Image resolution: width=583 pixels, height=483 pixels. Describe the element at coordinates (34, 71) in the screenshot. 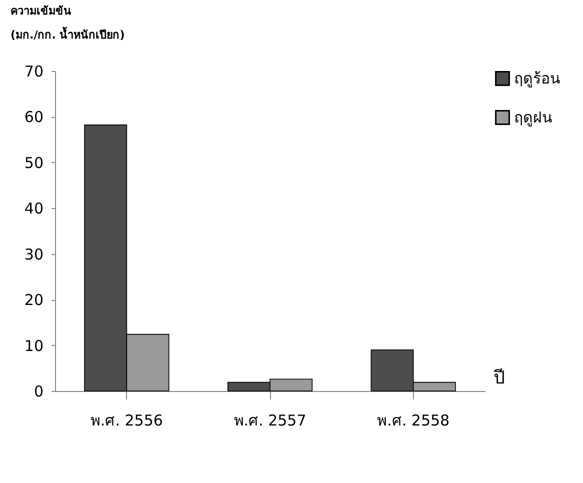

I see `y-tick-label: 70` at that location.